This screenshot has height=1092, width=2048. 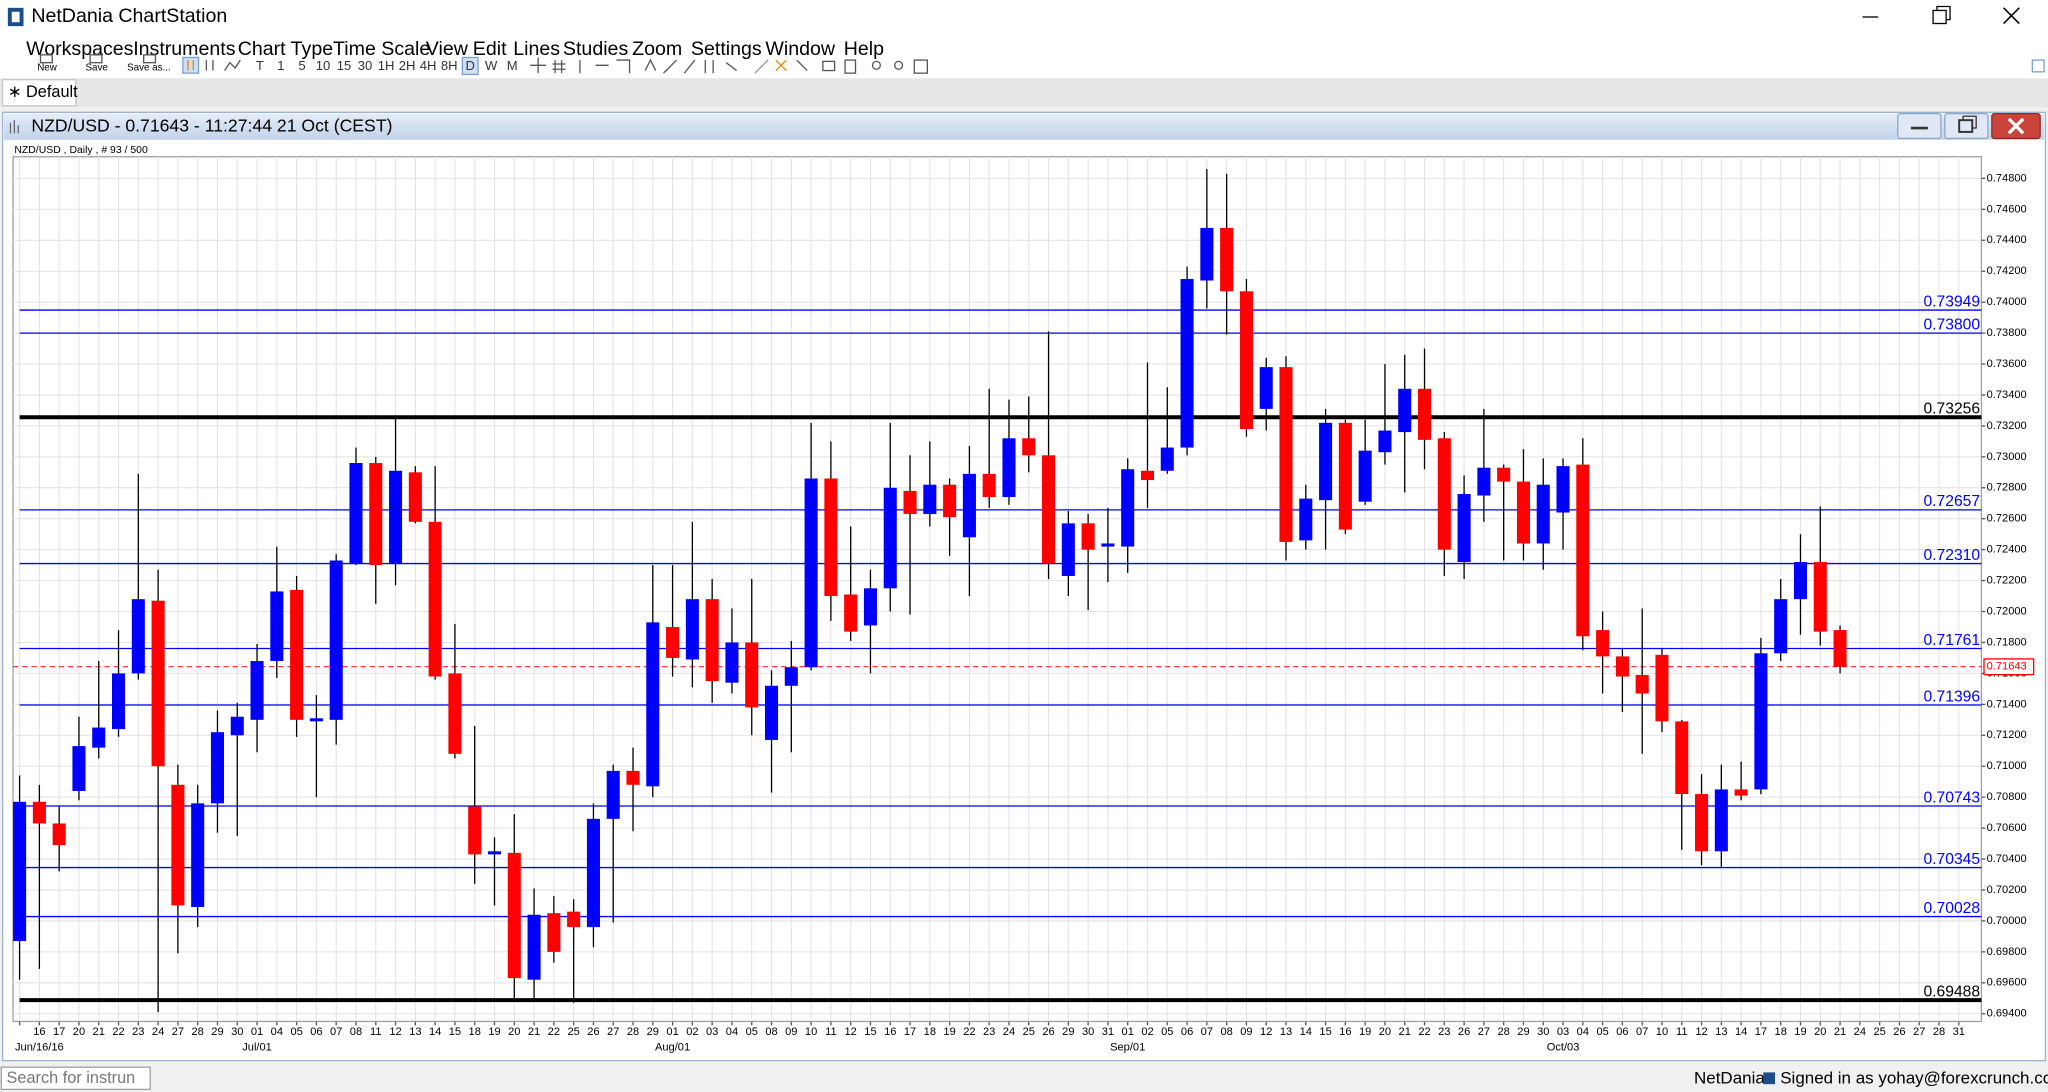 What do you see at coordinates (1662, 1032) in the screenshot?
I see `x-tick-label: 10` at bounding box center [1662, 1032].